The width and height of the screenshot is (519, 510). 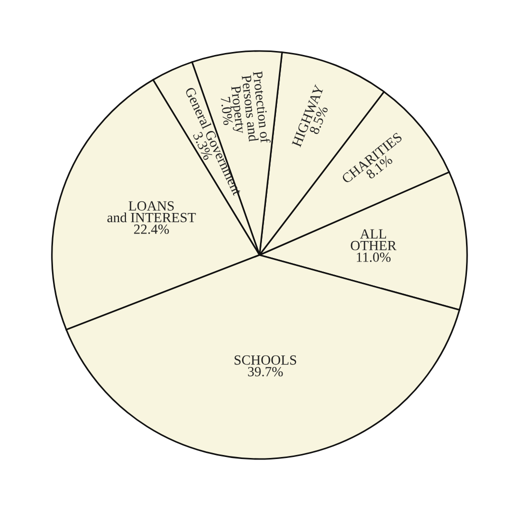 What do you see at coordinates (265, 371) in the screenshot?
I see `data-label: 39.7%` at bounding box center [265, 371].